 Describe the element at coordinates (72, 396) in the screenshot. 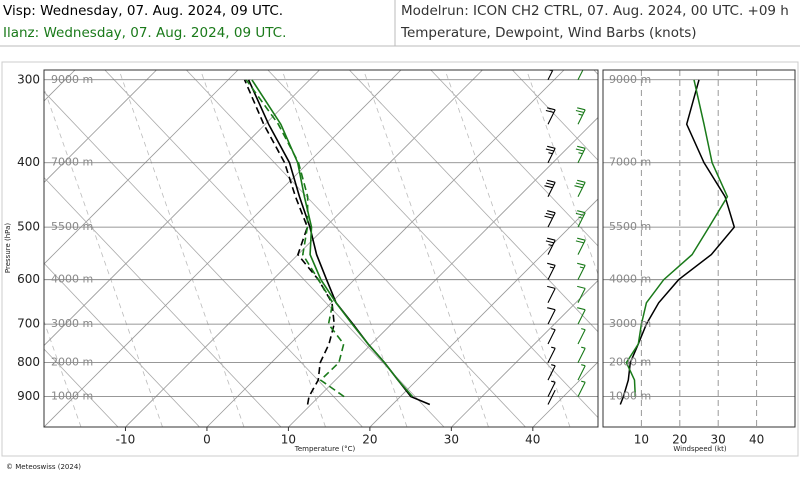

I see `height-label: 1000 m` at that location.